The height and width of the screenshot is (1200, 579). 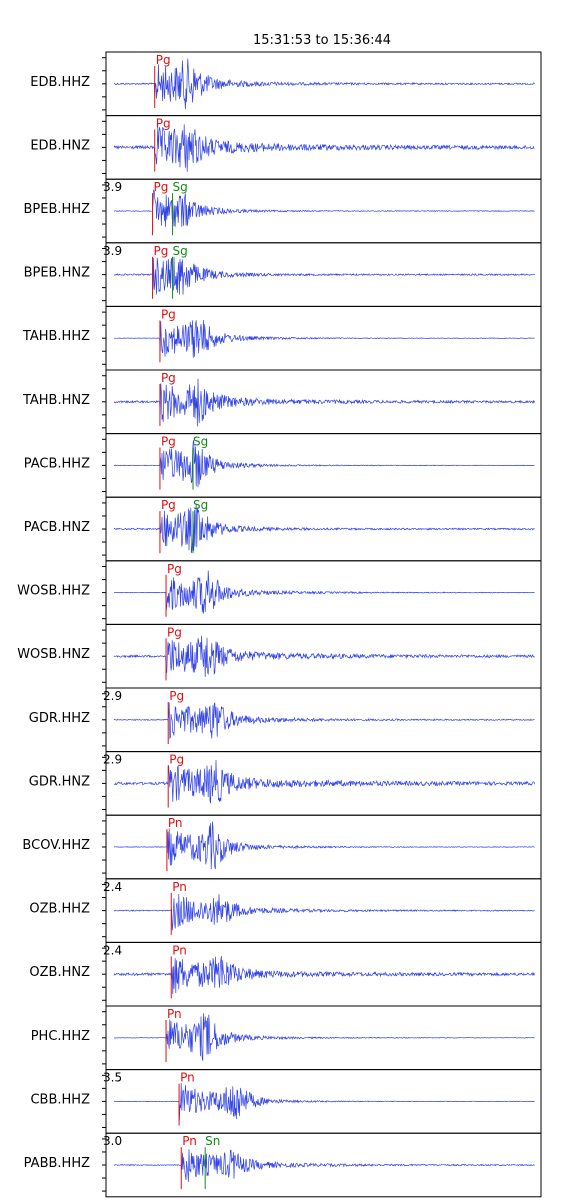 What do you see at coordinates (60, 82) in the screenshot?
I see `station-label: EDB.HHZ` at bounding box center [60, 82].